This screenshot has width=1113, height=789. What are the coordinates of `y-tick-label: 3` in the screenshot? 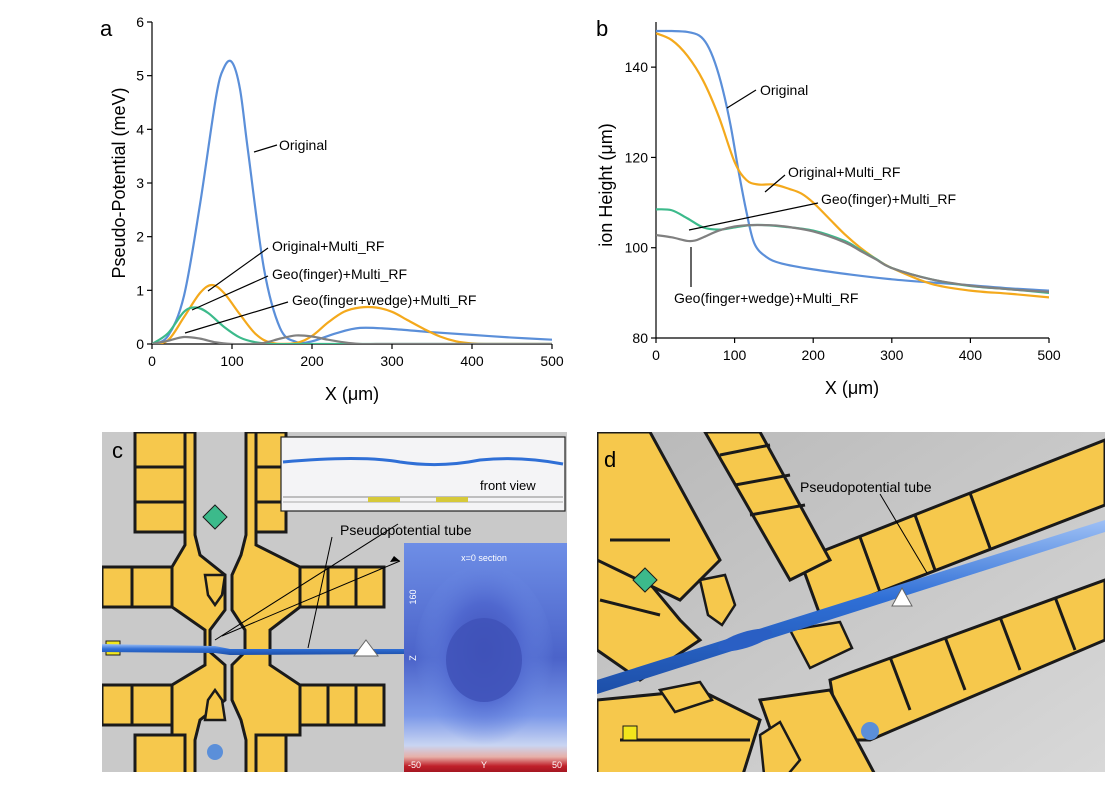 It's located at (140, 183).